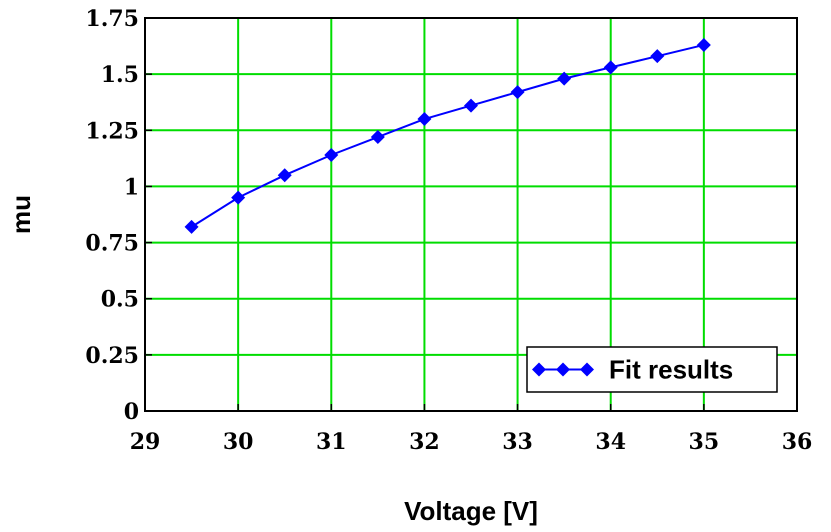  Describe the element at coordinates (112, 356) in the screenshot. I see `y-tick-label: 0.25` at that location.